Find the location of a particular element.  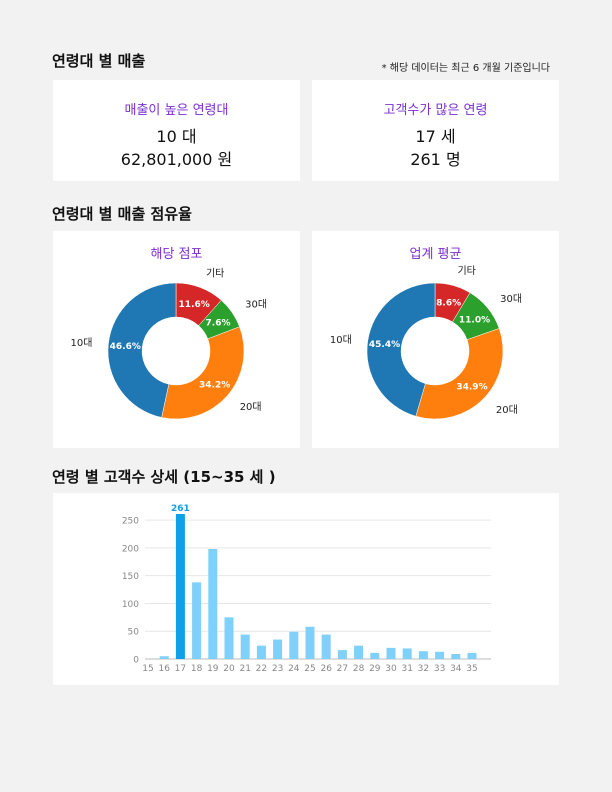

data-period-note: * 해당 데이터는 최근 6 개월 기준입니다 is located at coordinates (465, 68).